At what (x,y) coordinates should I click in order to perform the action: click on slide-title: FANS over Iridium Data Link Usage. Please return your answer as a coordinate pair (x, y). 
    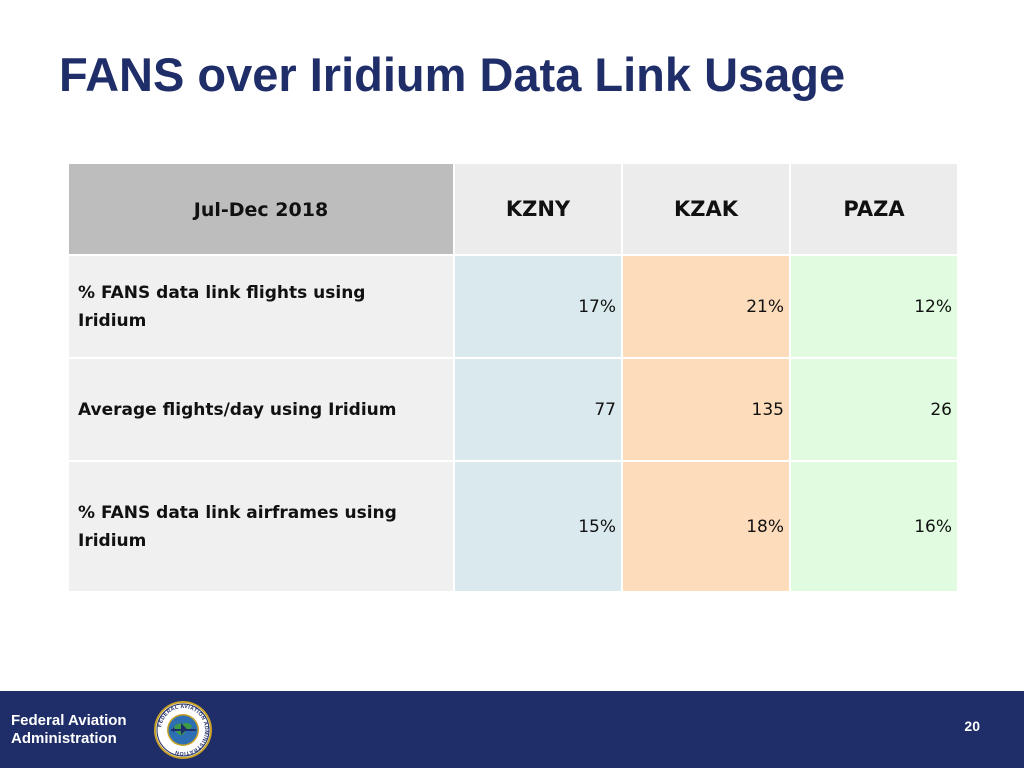
    Looking at the image, I should click on (452, 74).